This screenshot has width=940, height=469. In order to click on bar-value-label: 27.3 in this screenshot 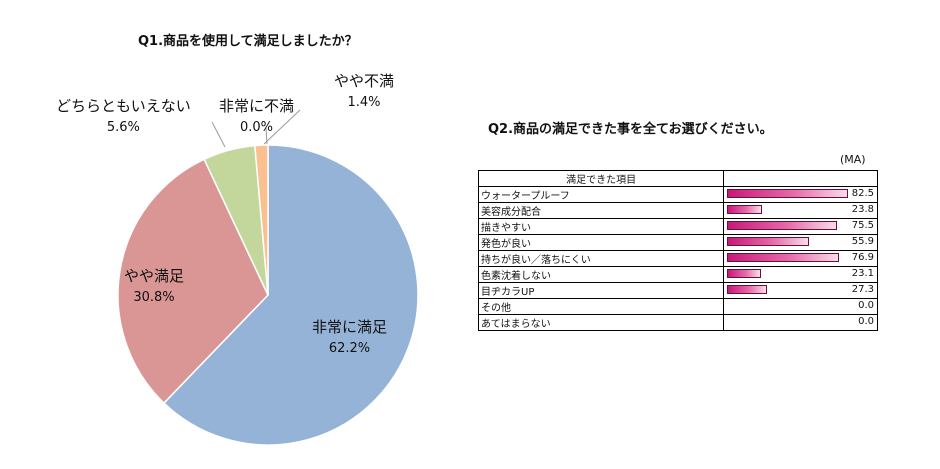, I will do `click(862, 289)`.